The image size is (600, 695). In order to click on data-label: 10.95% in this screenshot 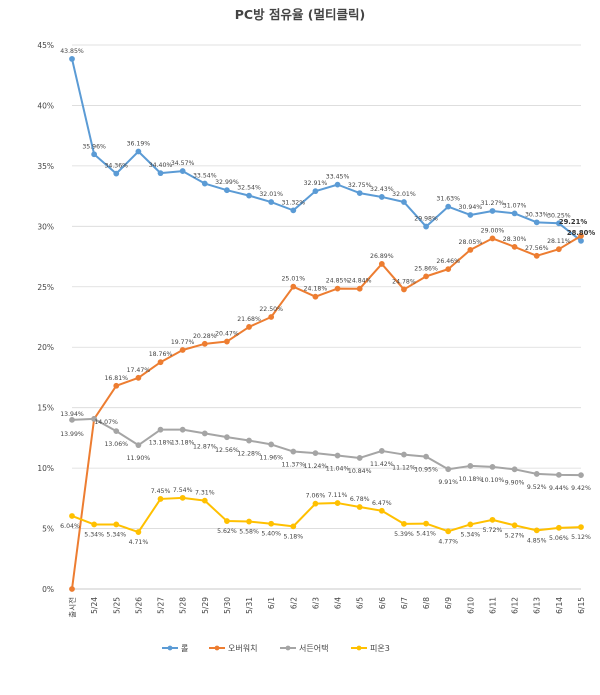, I will do `click(426, 470)`.